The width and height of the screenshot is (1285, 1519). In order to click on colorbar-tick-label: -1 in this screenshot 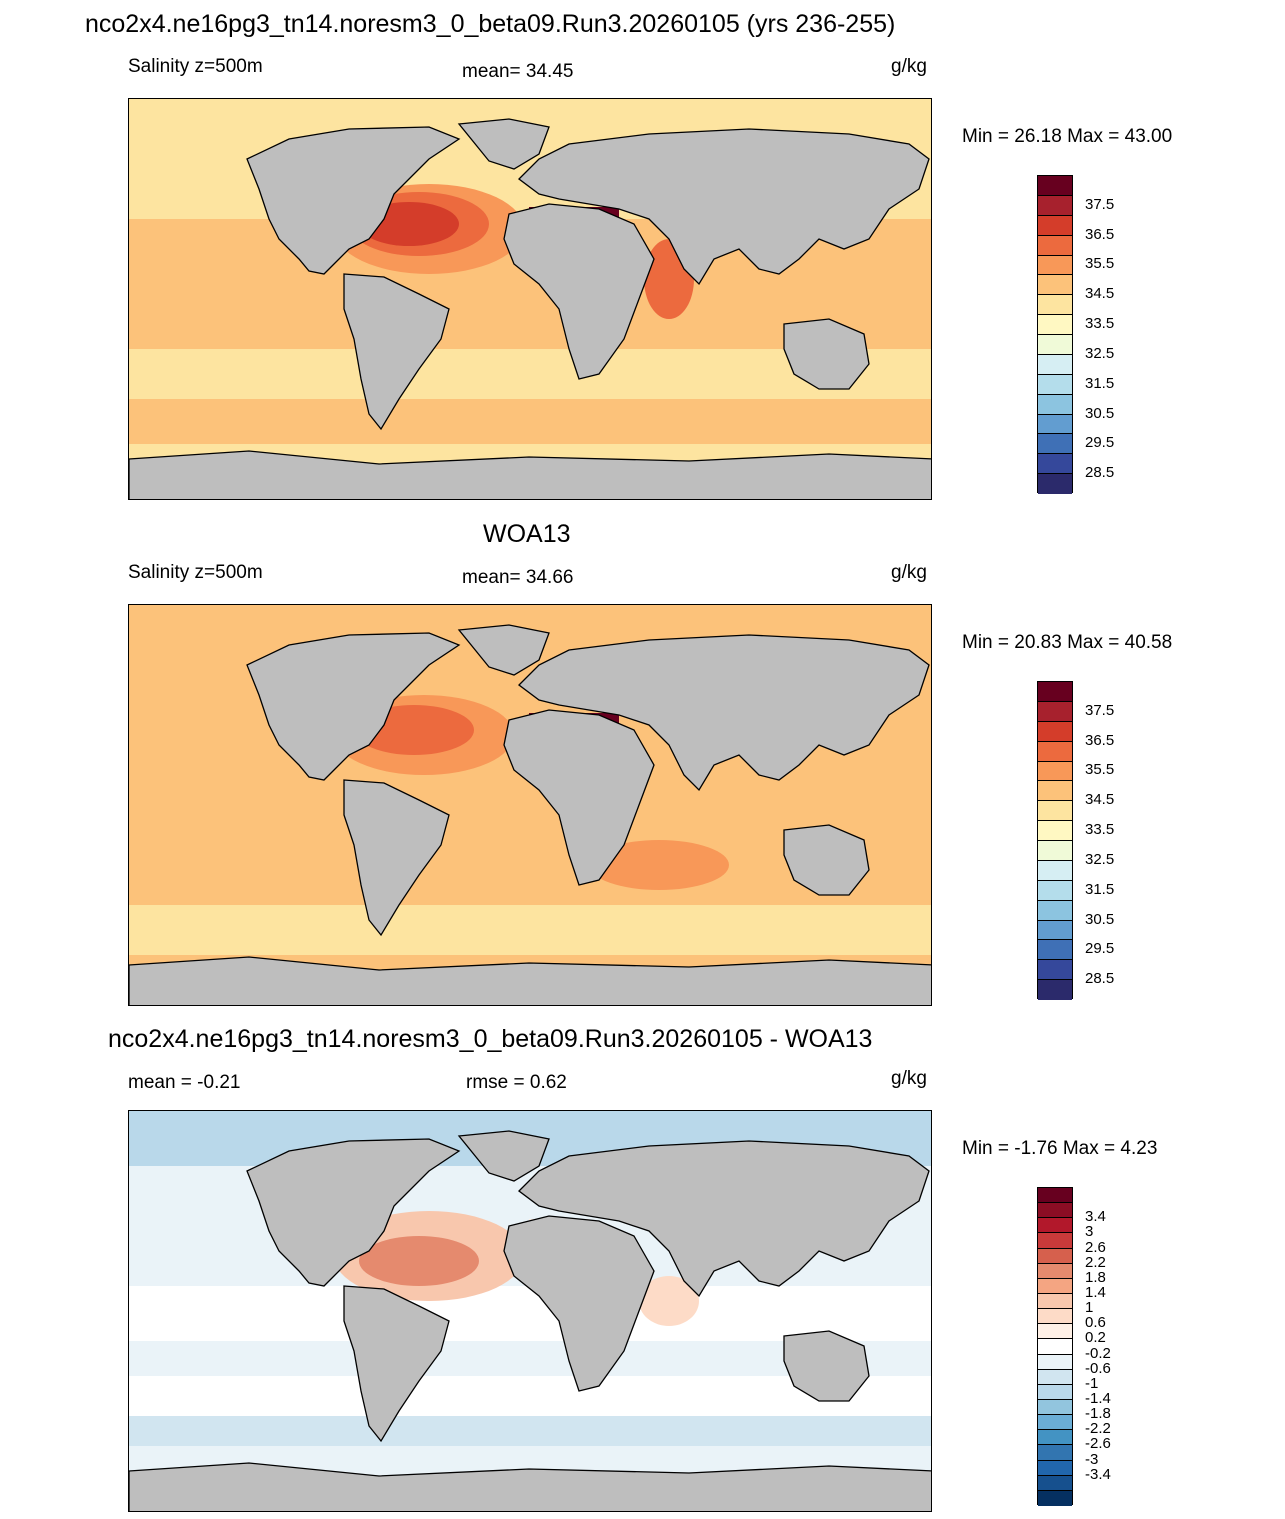, I will do `click(1092, 1383)`.